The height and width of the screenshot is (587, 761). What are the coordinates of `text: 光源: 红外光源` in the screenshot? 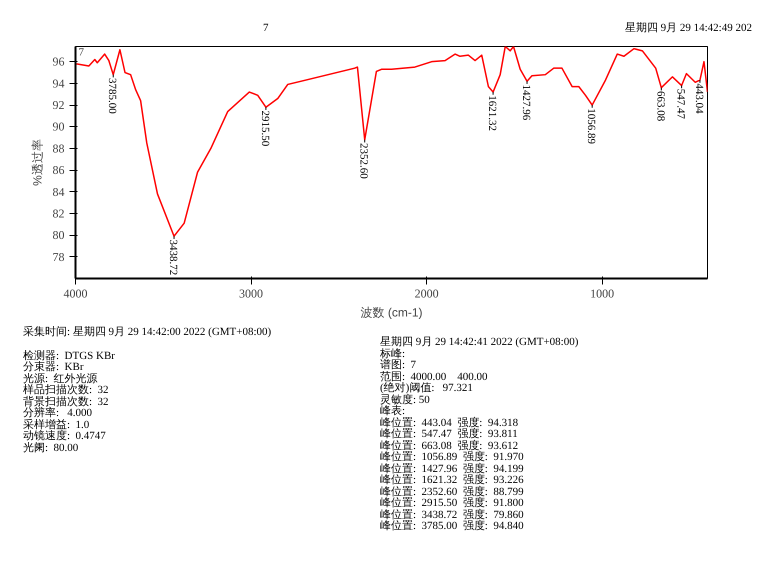 It's located at (61, 378).